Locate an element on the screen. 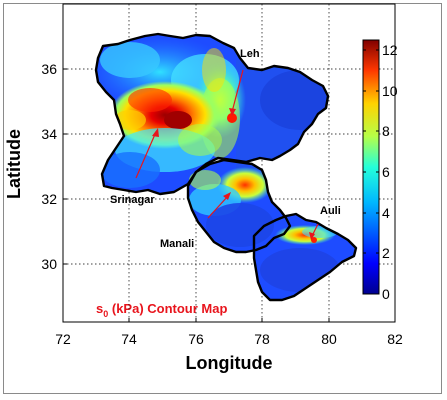 This screenshot has height=400, width=447. x-axis-label: Longitude is located at coordinates (229, 363).